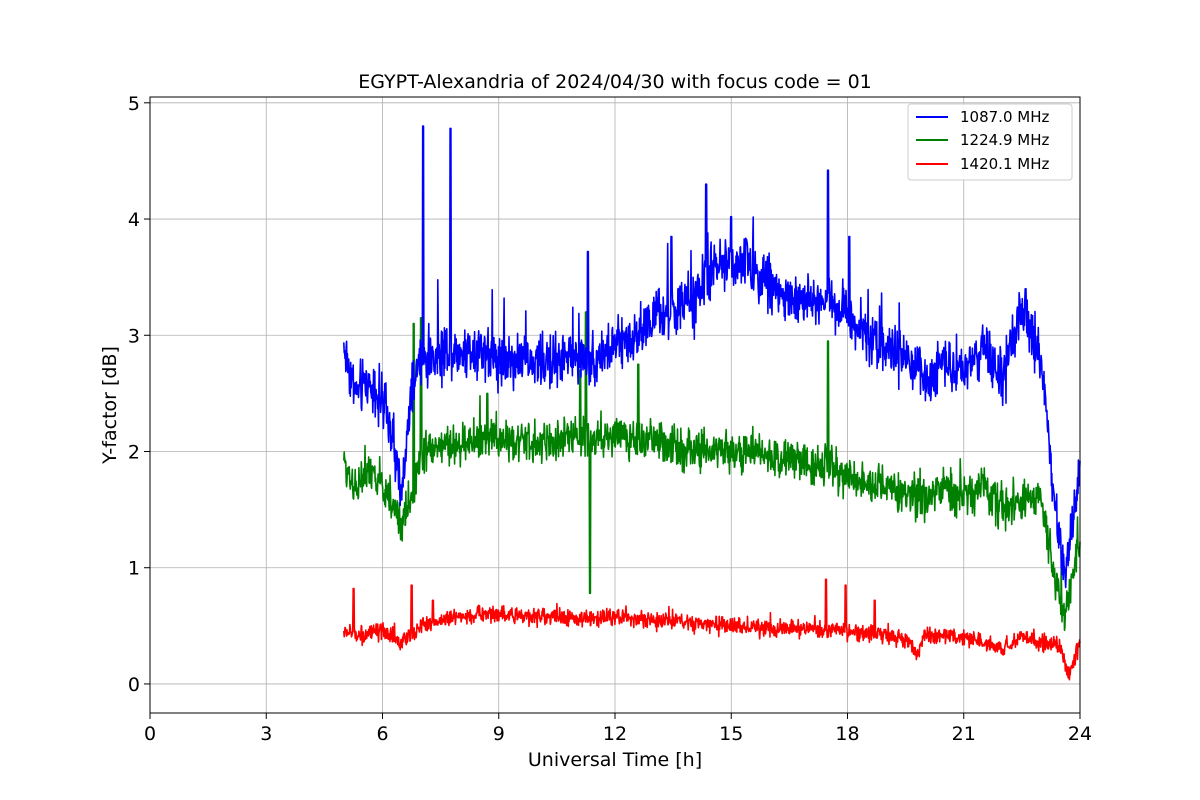 This screenshot has height=800, width=1200. Describe the element at coordinates (1004, 117) in the screenshot. I see `legend-label-1087: 1087.0 MHz` at that location.